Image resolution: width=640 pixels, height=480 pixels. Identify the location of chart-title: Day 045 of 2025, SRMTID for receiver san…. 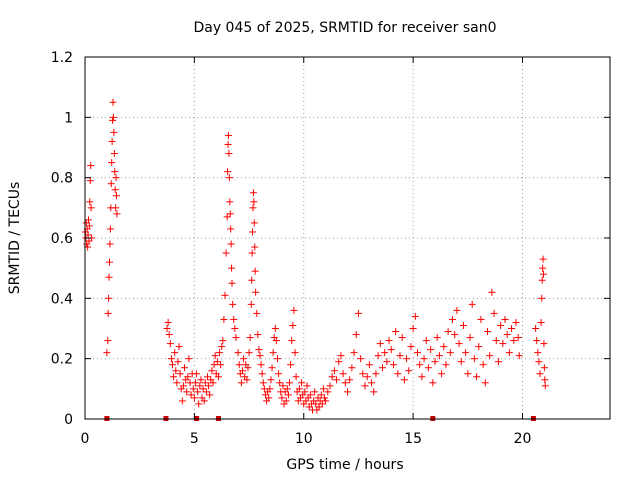
(344, 28).